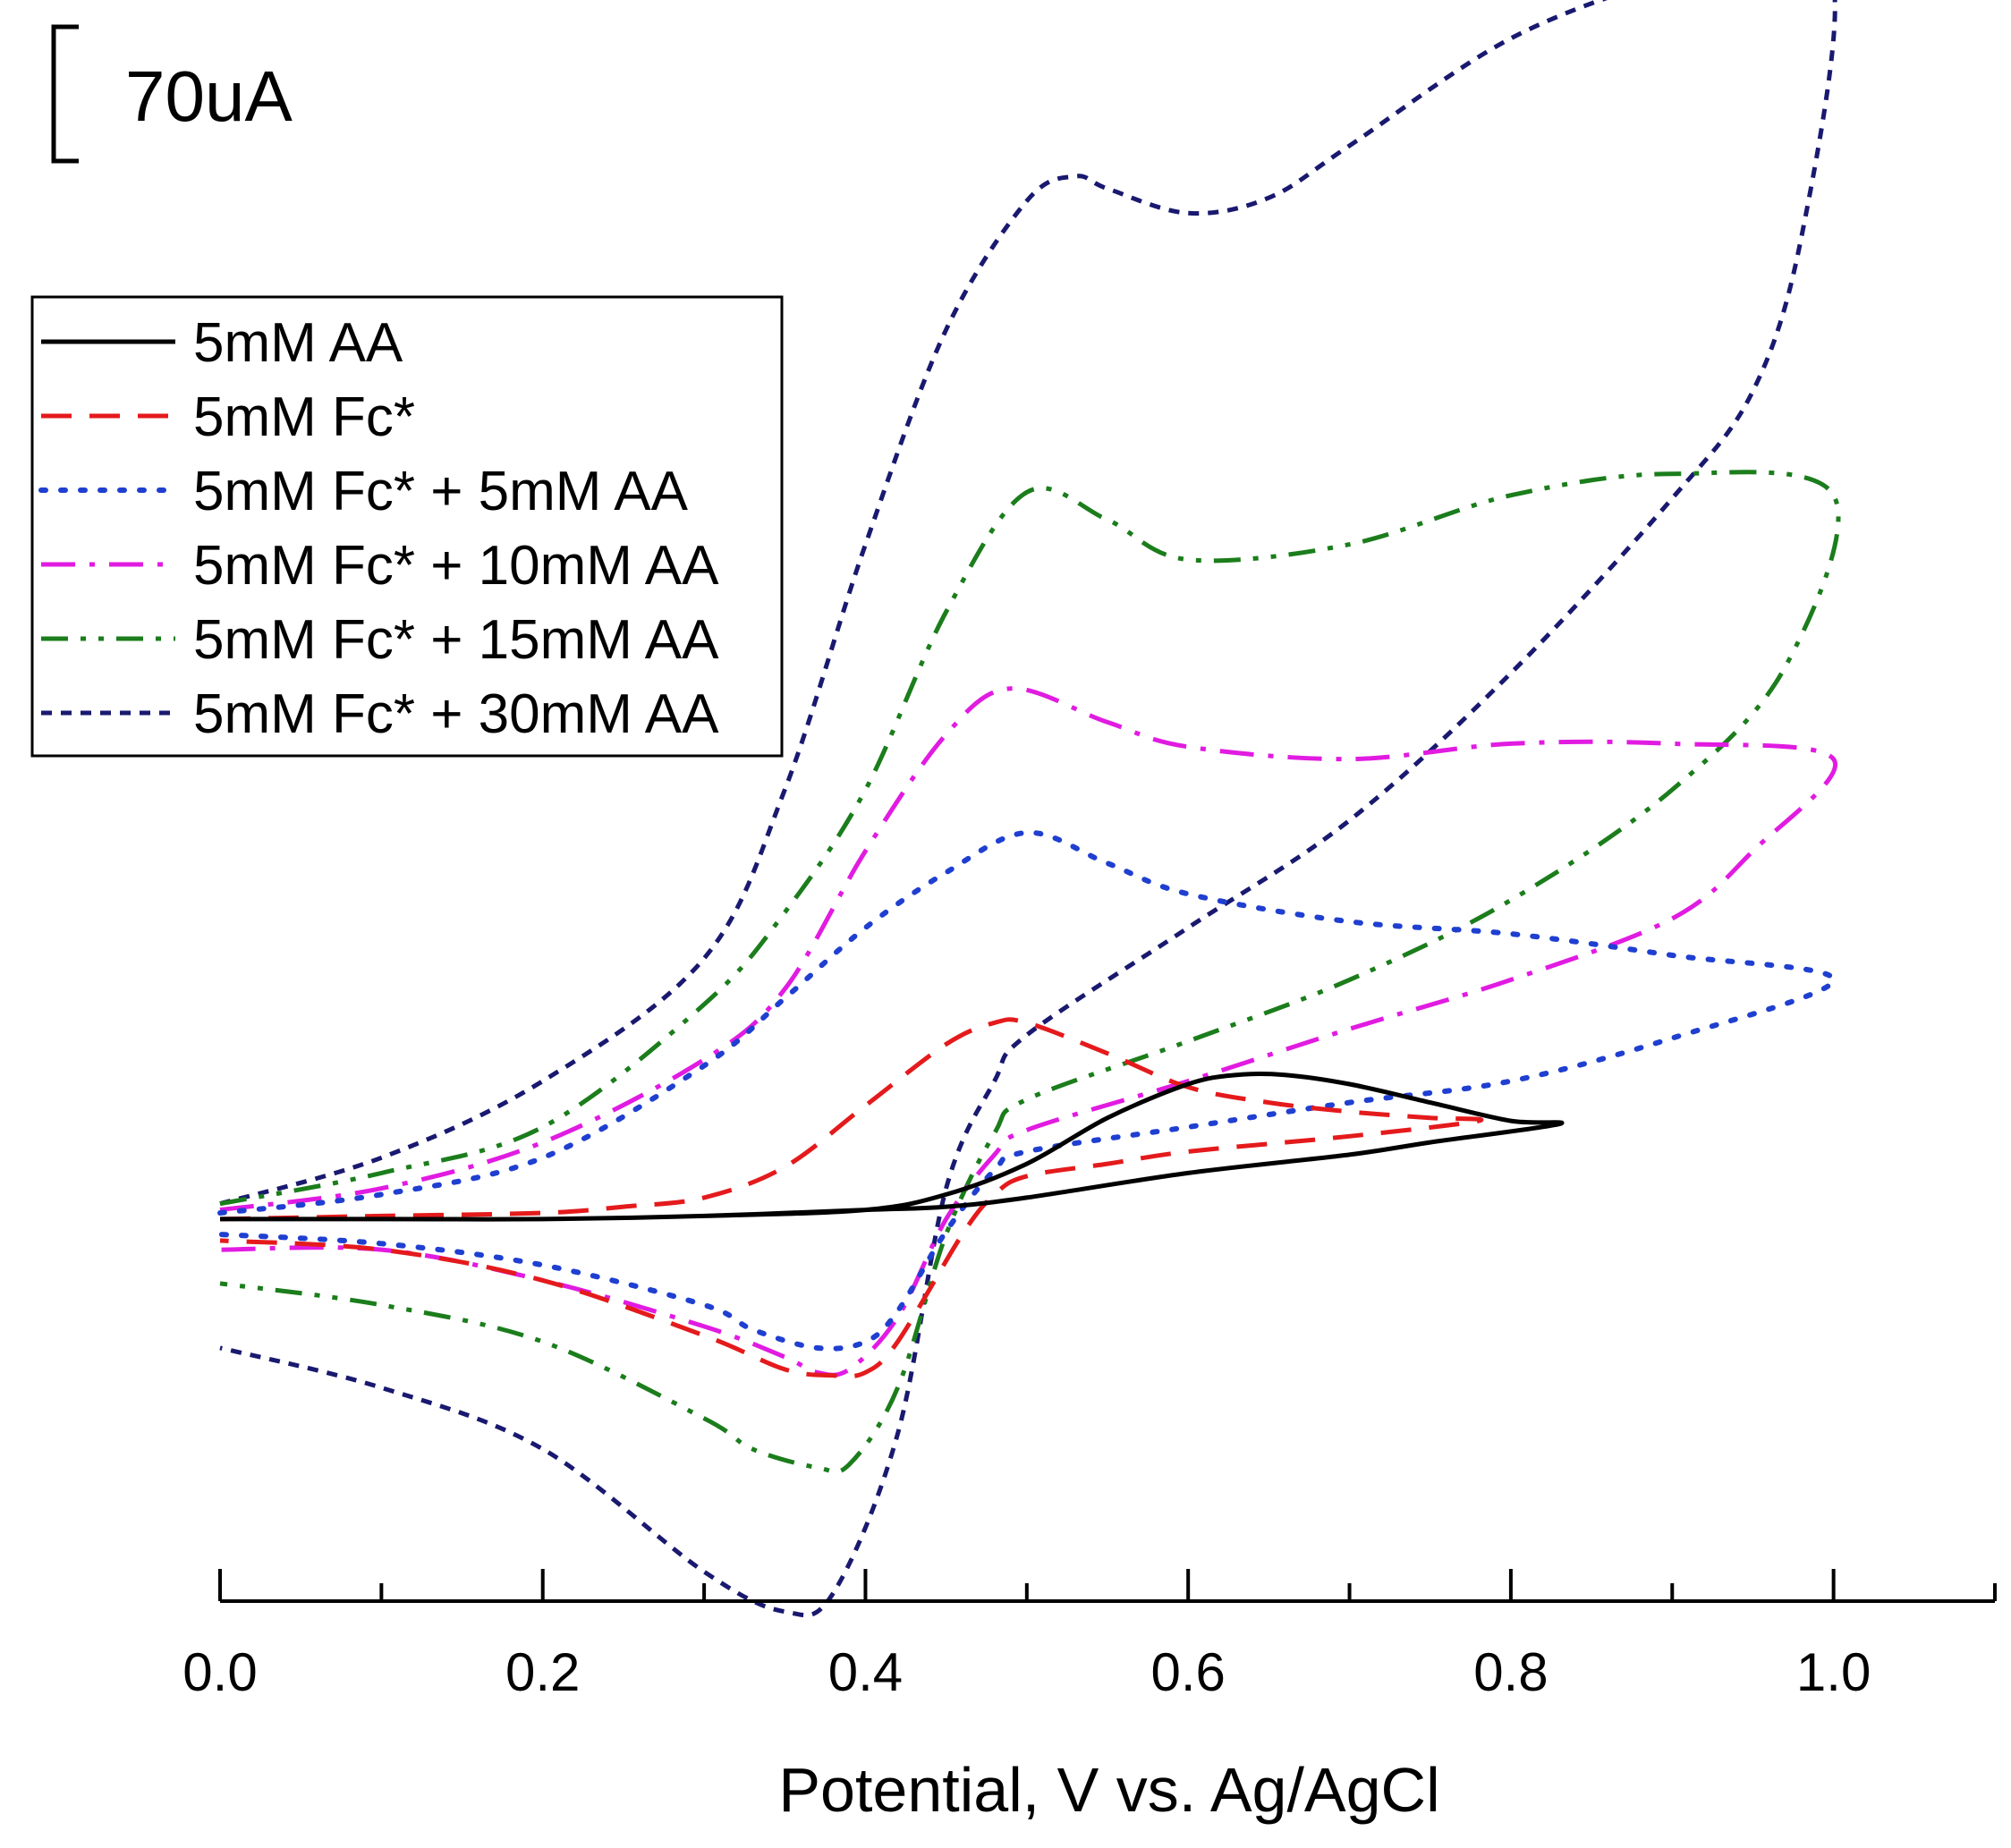  I want to click on x-tick-label-2: 0.4, so click(866, 1672).